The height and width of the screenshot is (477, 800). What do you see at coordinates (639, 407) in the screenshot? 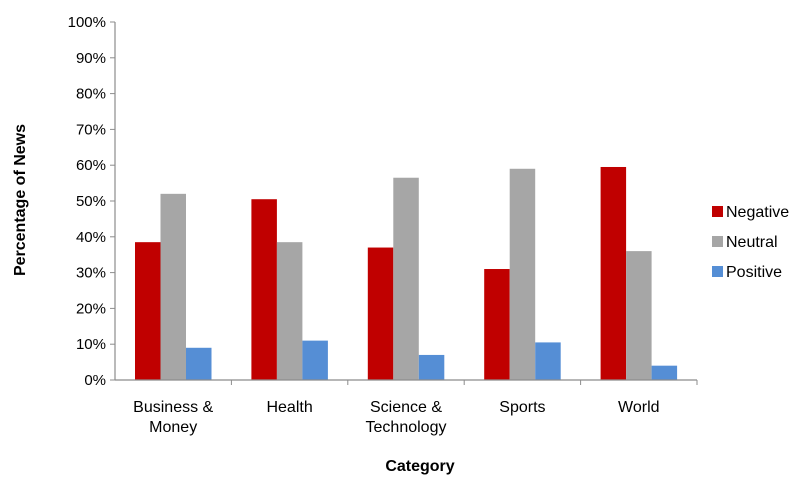
I see `x-category-label: World` at bounding box center [639, 407].